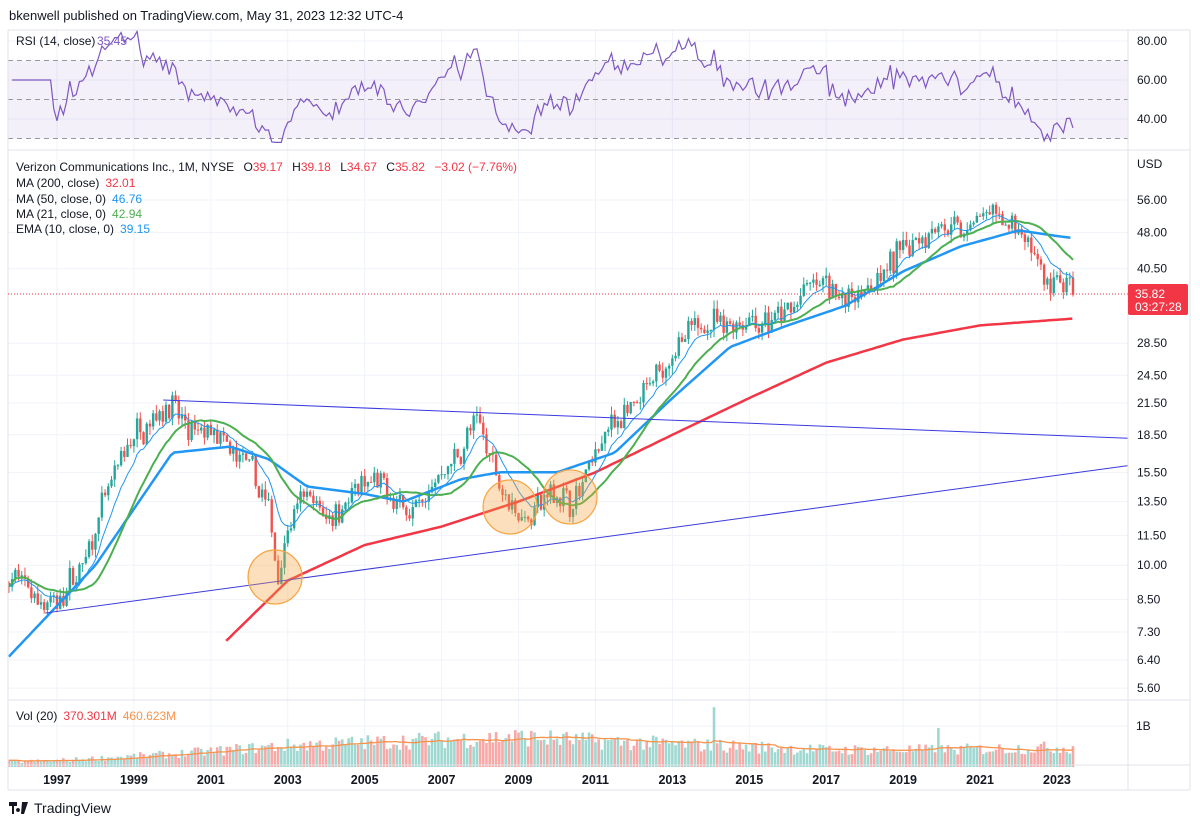 Image resolution: width=1200 pixels, height=824 pixels. I want to click on ema10-legend: EMA (10, close, 0) 39.15, so click(83, 229).